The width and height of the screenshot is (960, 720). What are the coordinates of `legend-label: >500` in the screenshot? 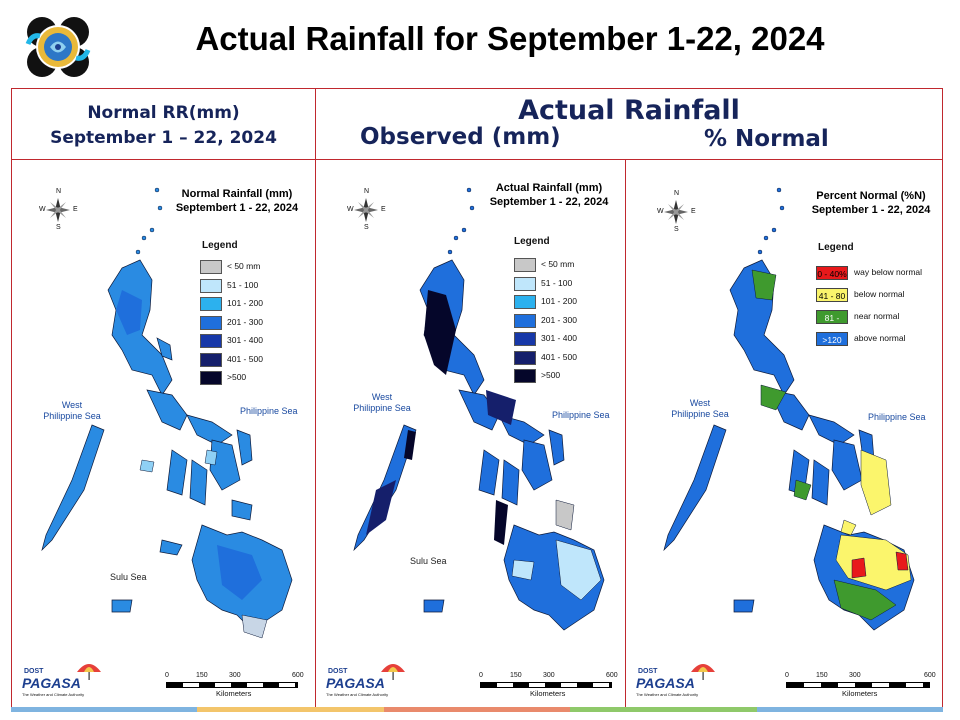 It's located at (237, 377).